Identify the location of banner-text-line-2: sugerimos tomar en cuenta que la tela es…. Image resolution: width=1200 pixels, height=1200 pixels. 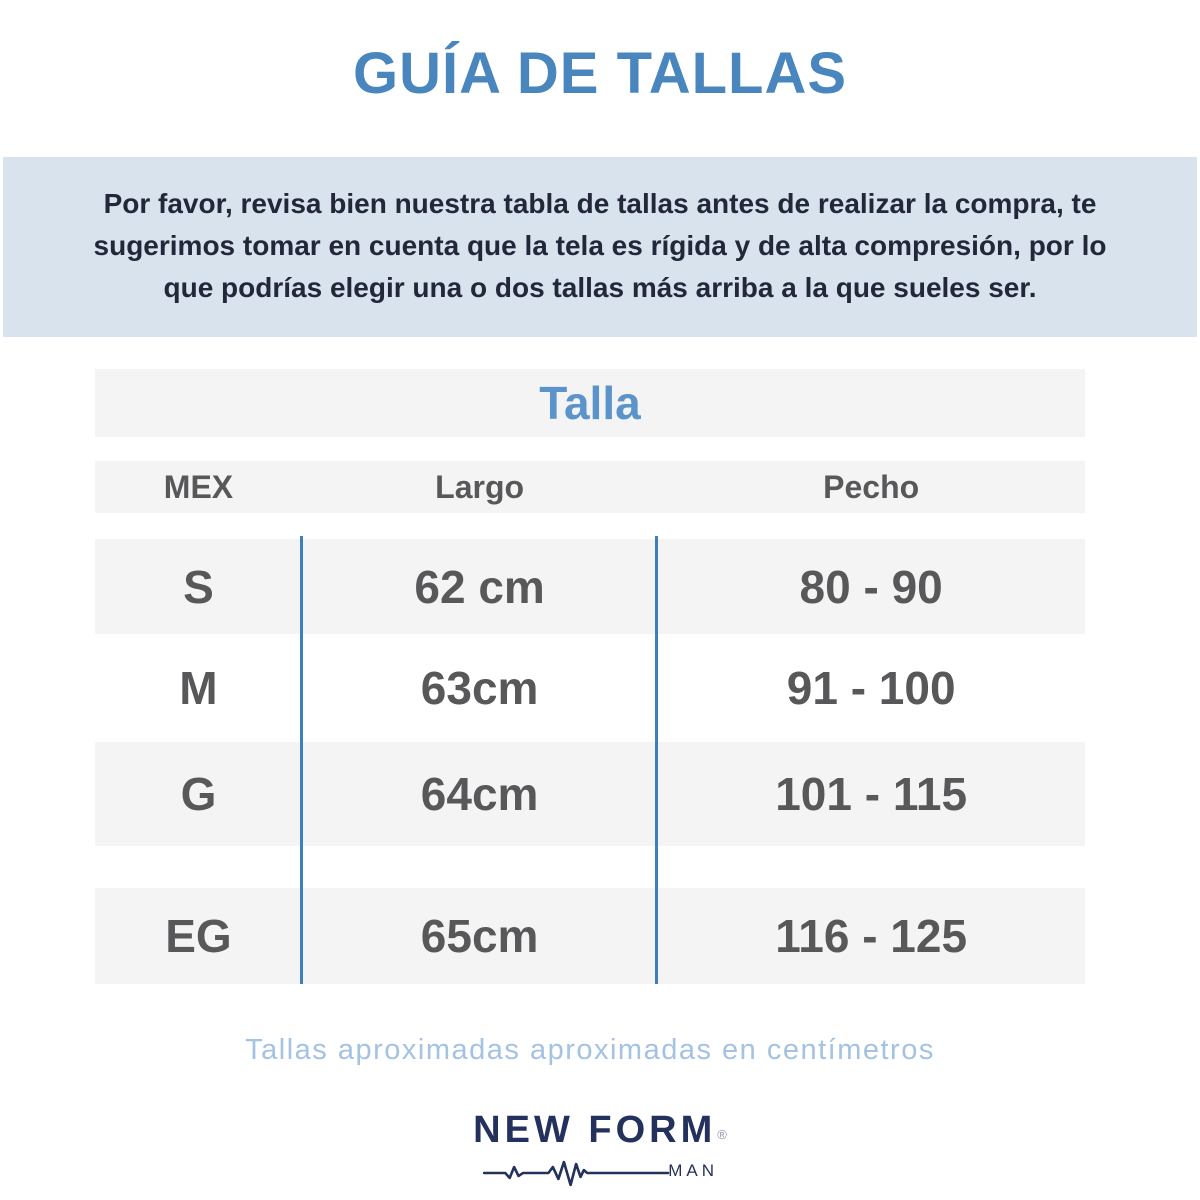
(600, 245).